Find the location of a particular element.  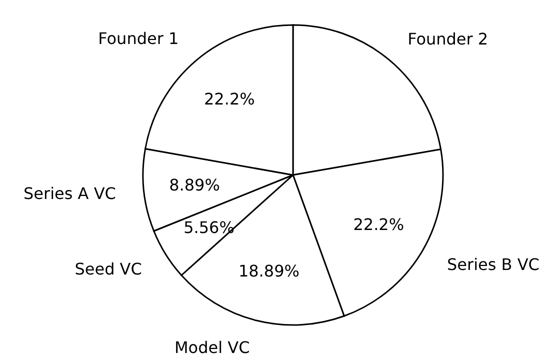

data-label: 8.89% is located at coordinates (194, 185).